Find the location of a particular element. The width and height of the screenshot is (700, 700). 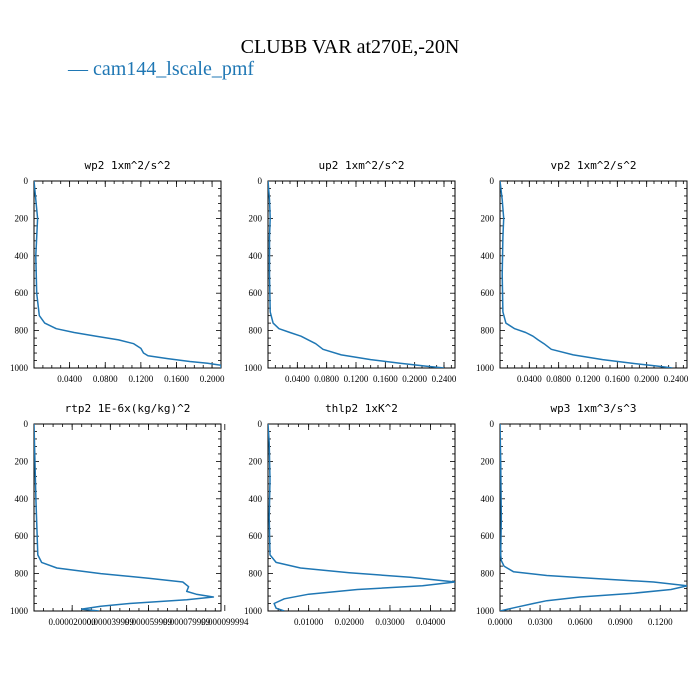

x-tick-label: 0.03000 is located at coordinates (390, 622).